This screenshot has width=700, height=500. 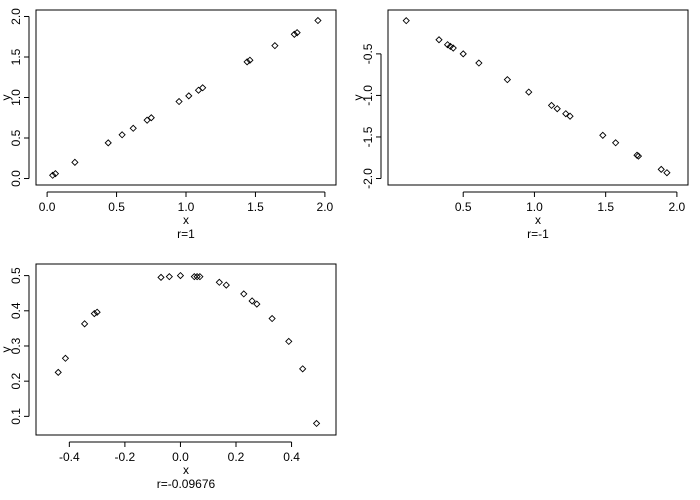 What do you see at coordinates (16, 97) in the screenshot?
I see `y-tick-label: 1.0` at bounding box center [16, 97].